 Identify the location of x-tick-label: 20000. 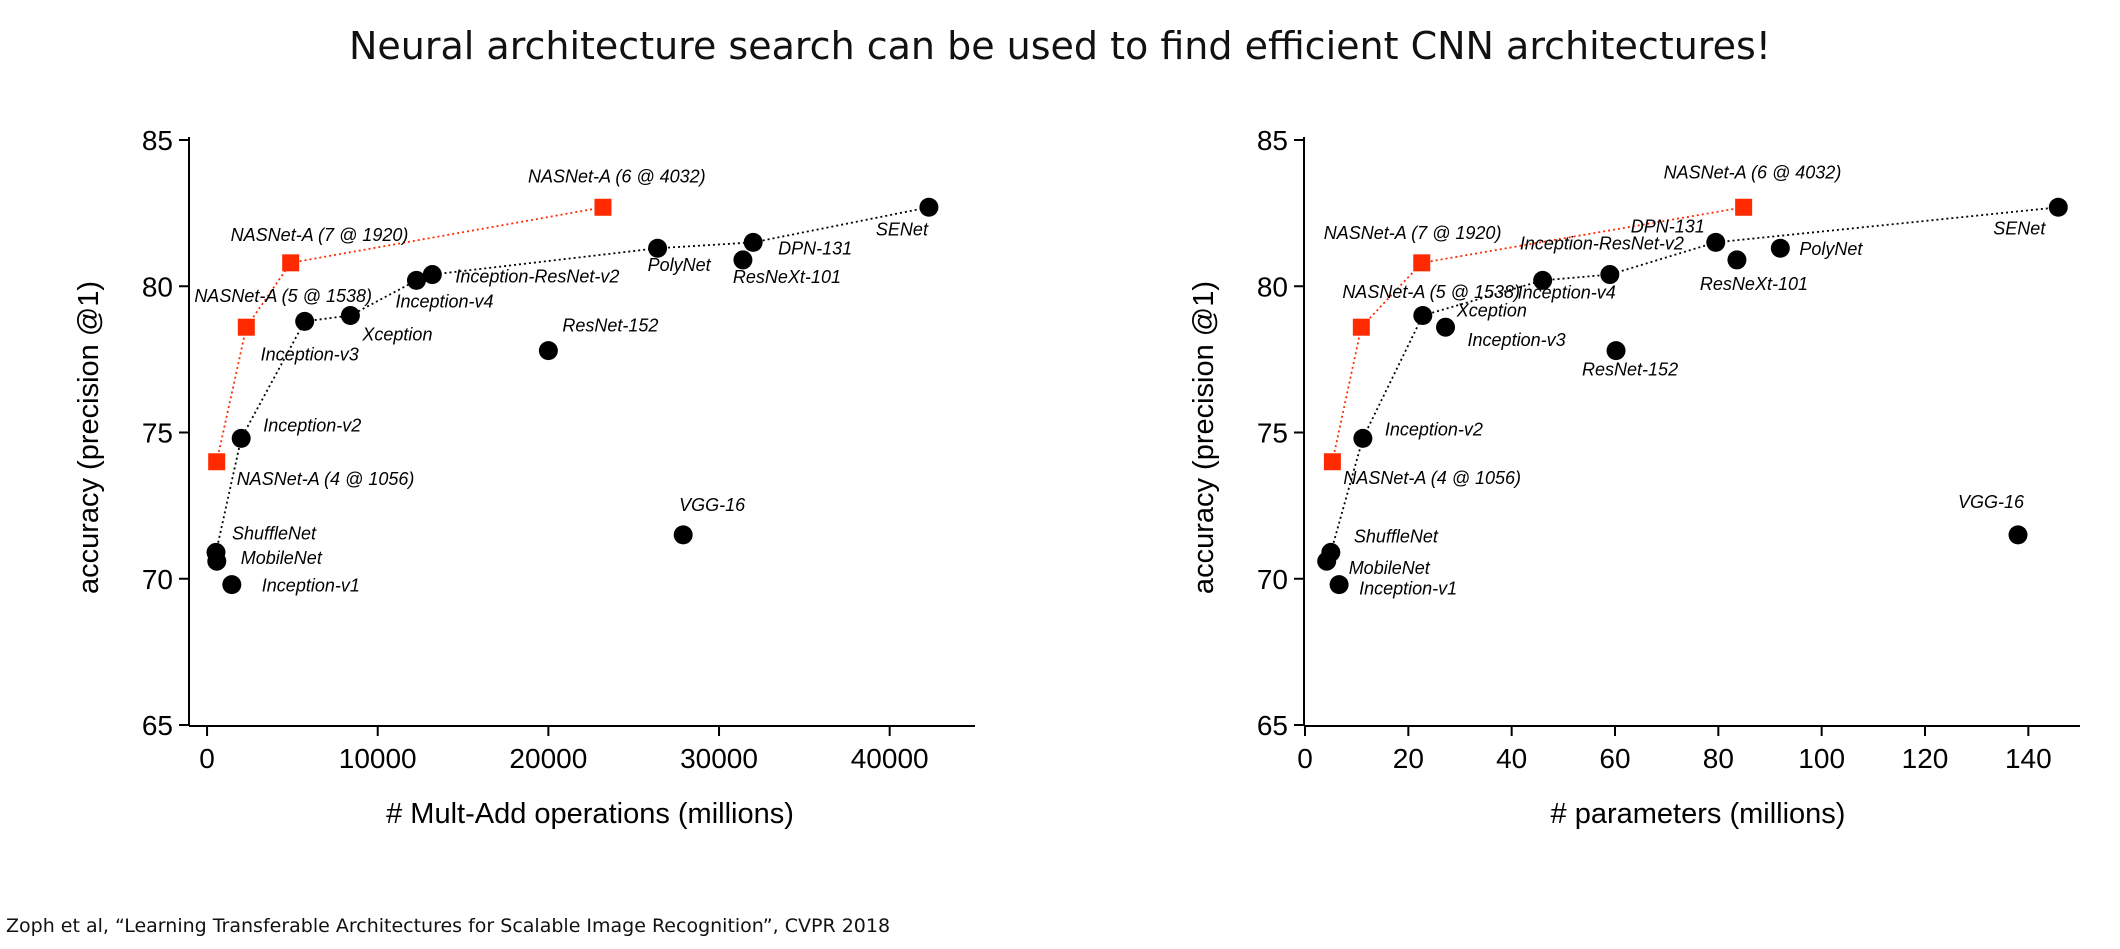
(548, 758).